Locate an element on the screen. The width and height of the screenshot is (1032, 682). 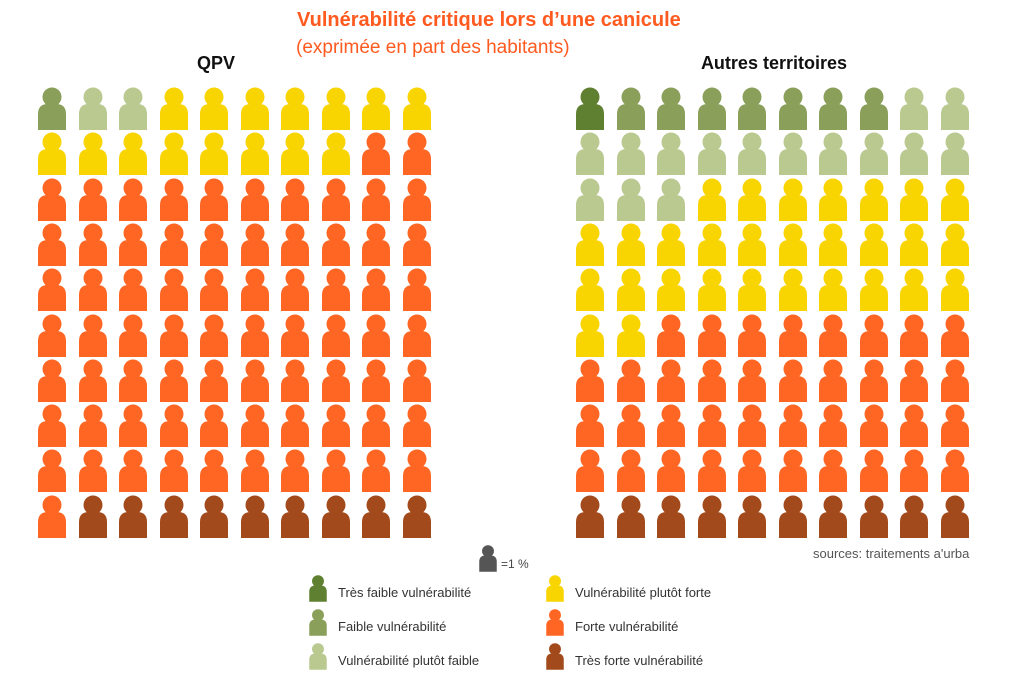
legend-item-vulnerabilite-plutot-faible: Vulnérabilité plutôt faible is located at coordinates (393, 657).